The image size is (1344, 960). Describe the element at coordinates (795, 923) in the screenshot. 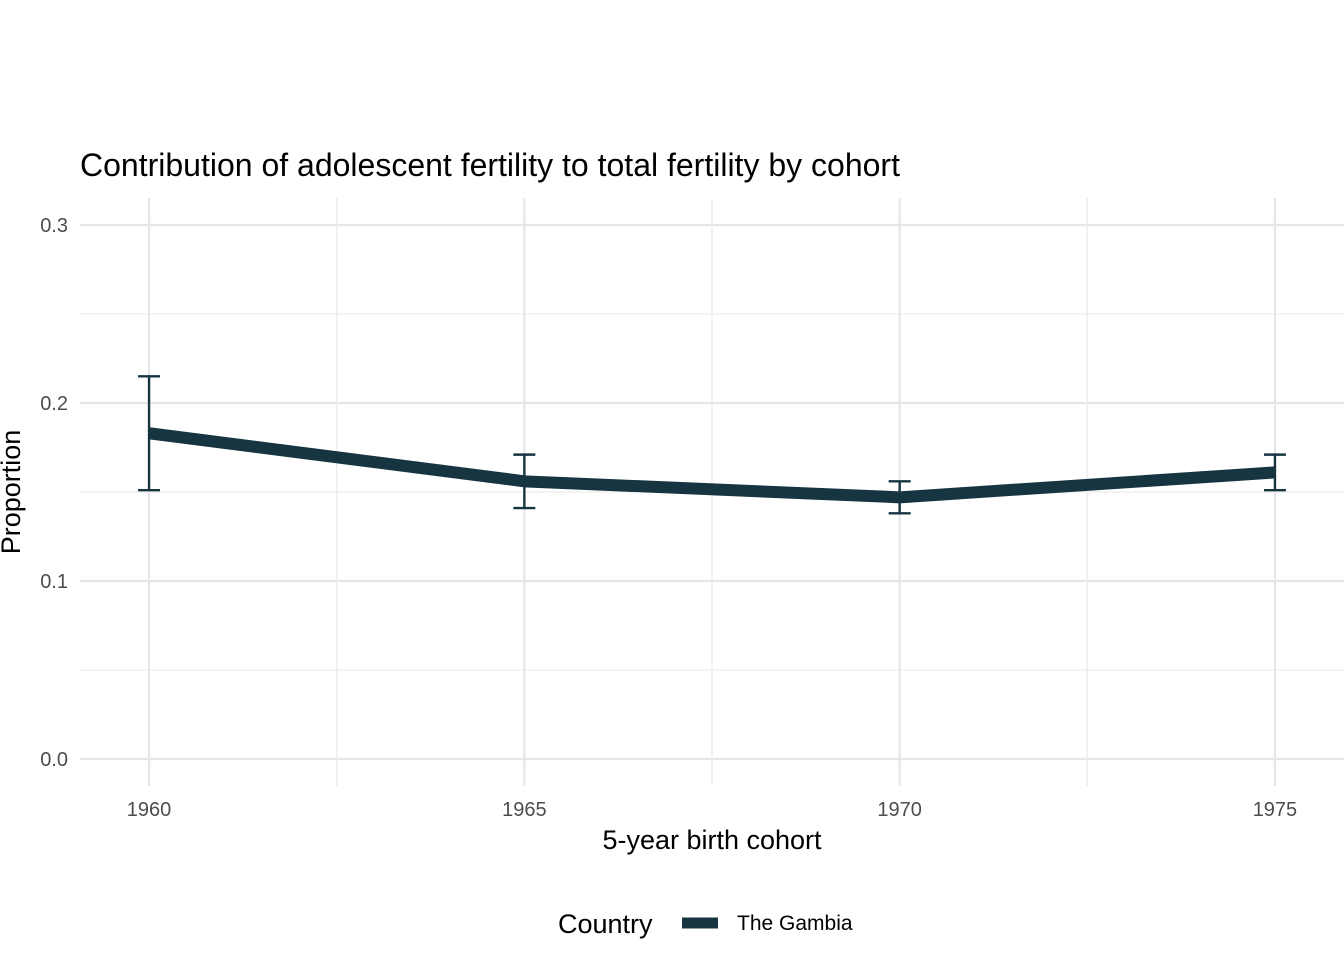

I see `legend-label-the-gambia: The Gambia` at that location.